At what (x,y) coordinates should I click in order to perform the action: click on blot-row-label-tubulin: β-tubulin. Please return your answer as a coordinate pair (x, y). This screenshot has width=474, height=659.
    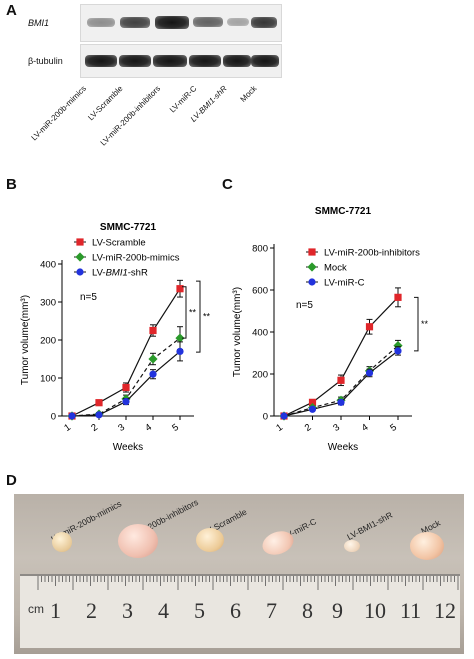
    Looking at the image, I should click on (45, 61).